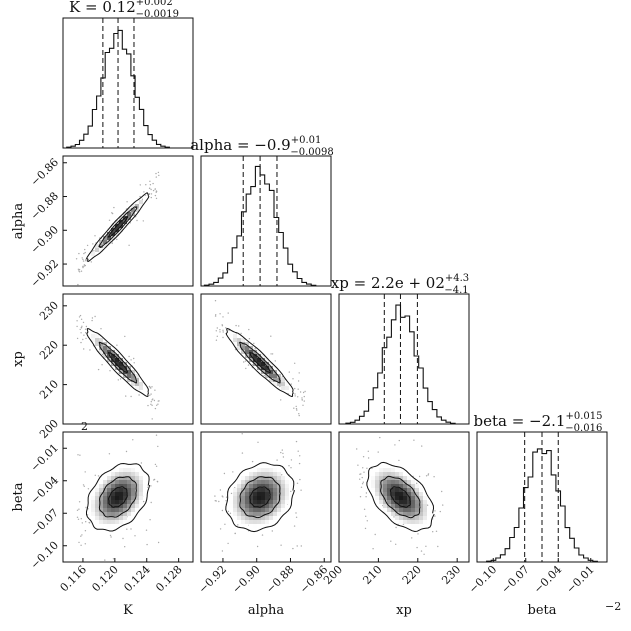  What do you see at coordinates (412, 575) in the screenshot?
I see `x-tick-label-xp: 220` at bounding box center [412, 575].